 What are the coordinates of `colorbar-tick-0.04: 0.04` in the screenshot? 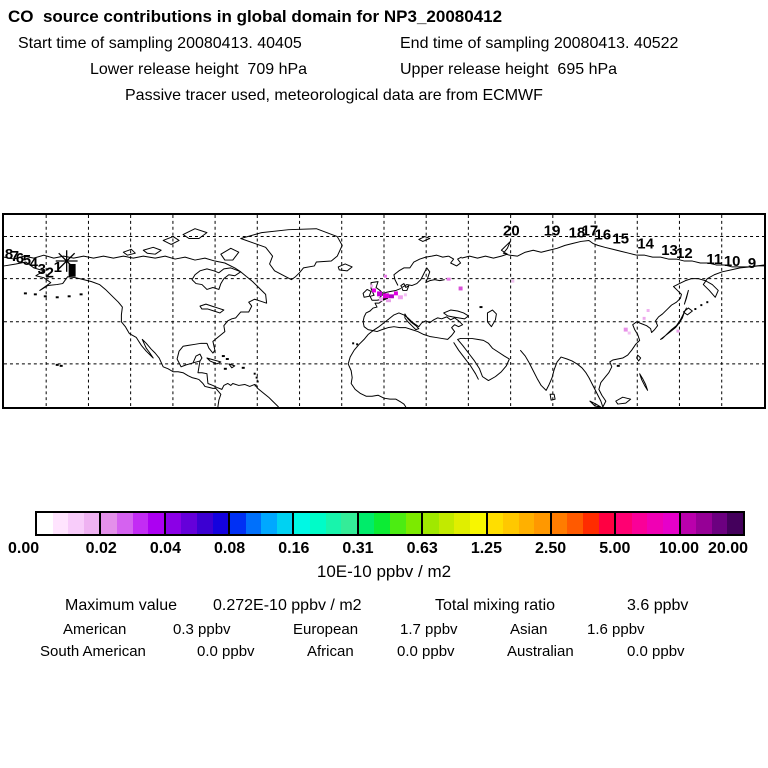 It's located at (165, 548).